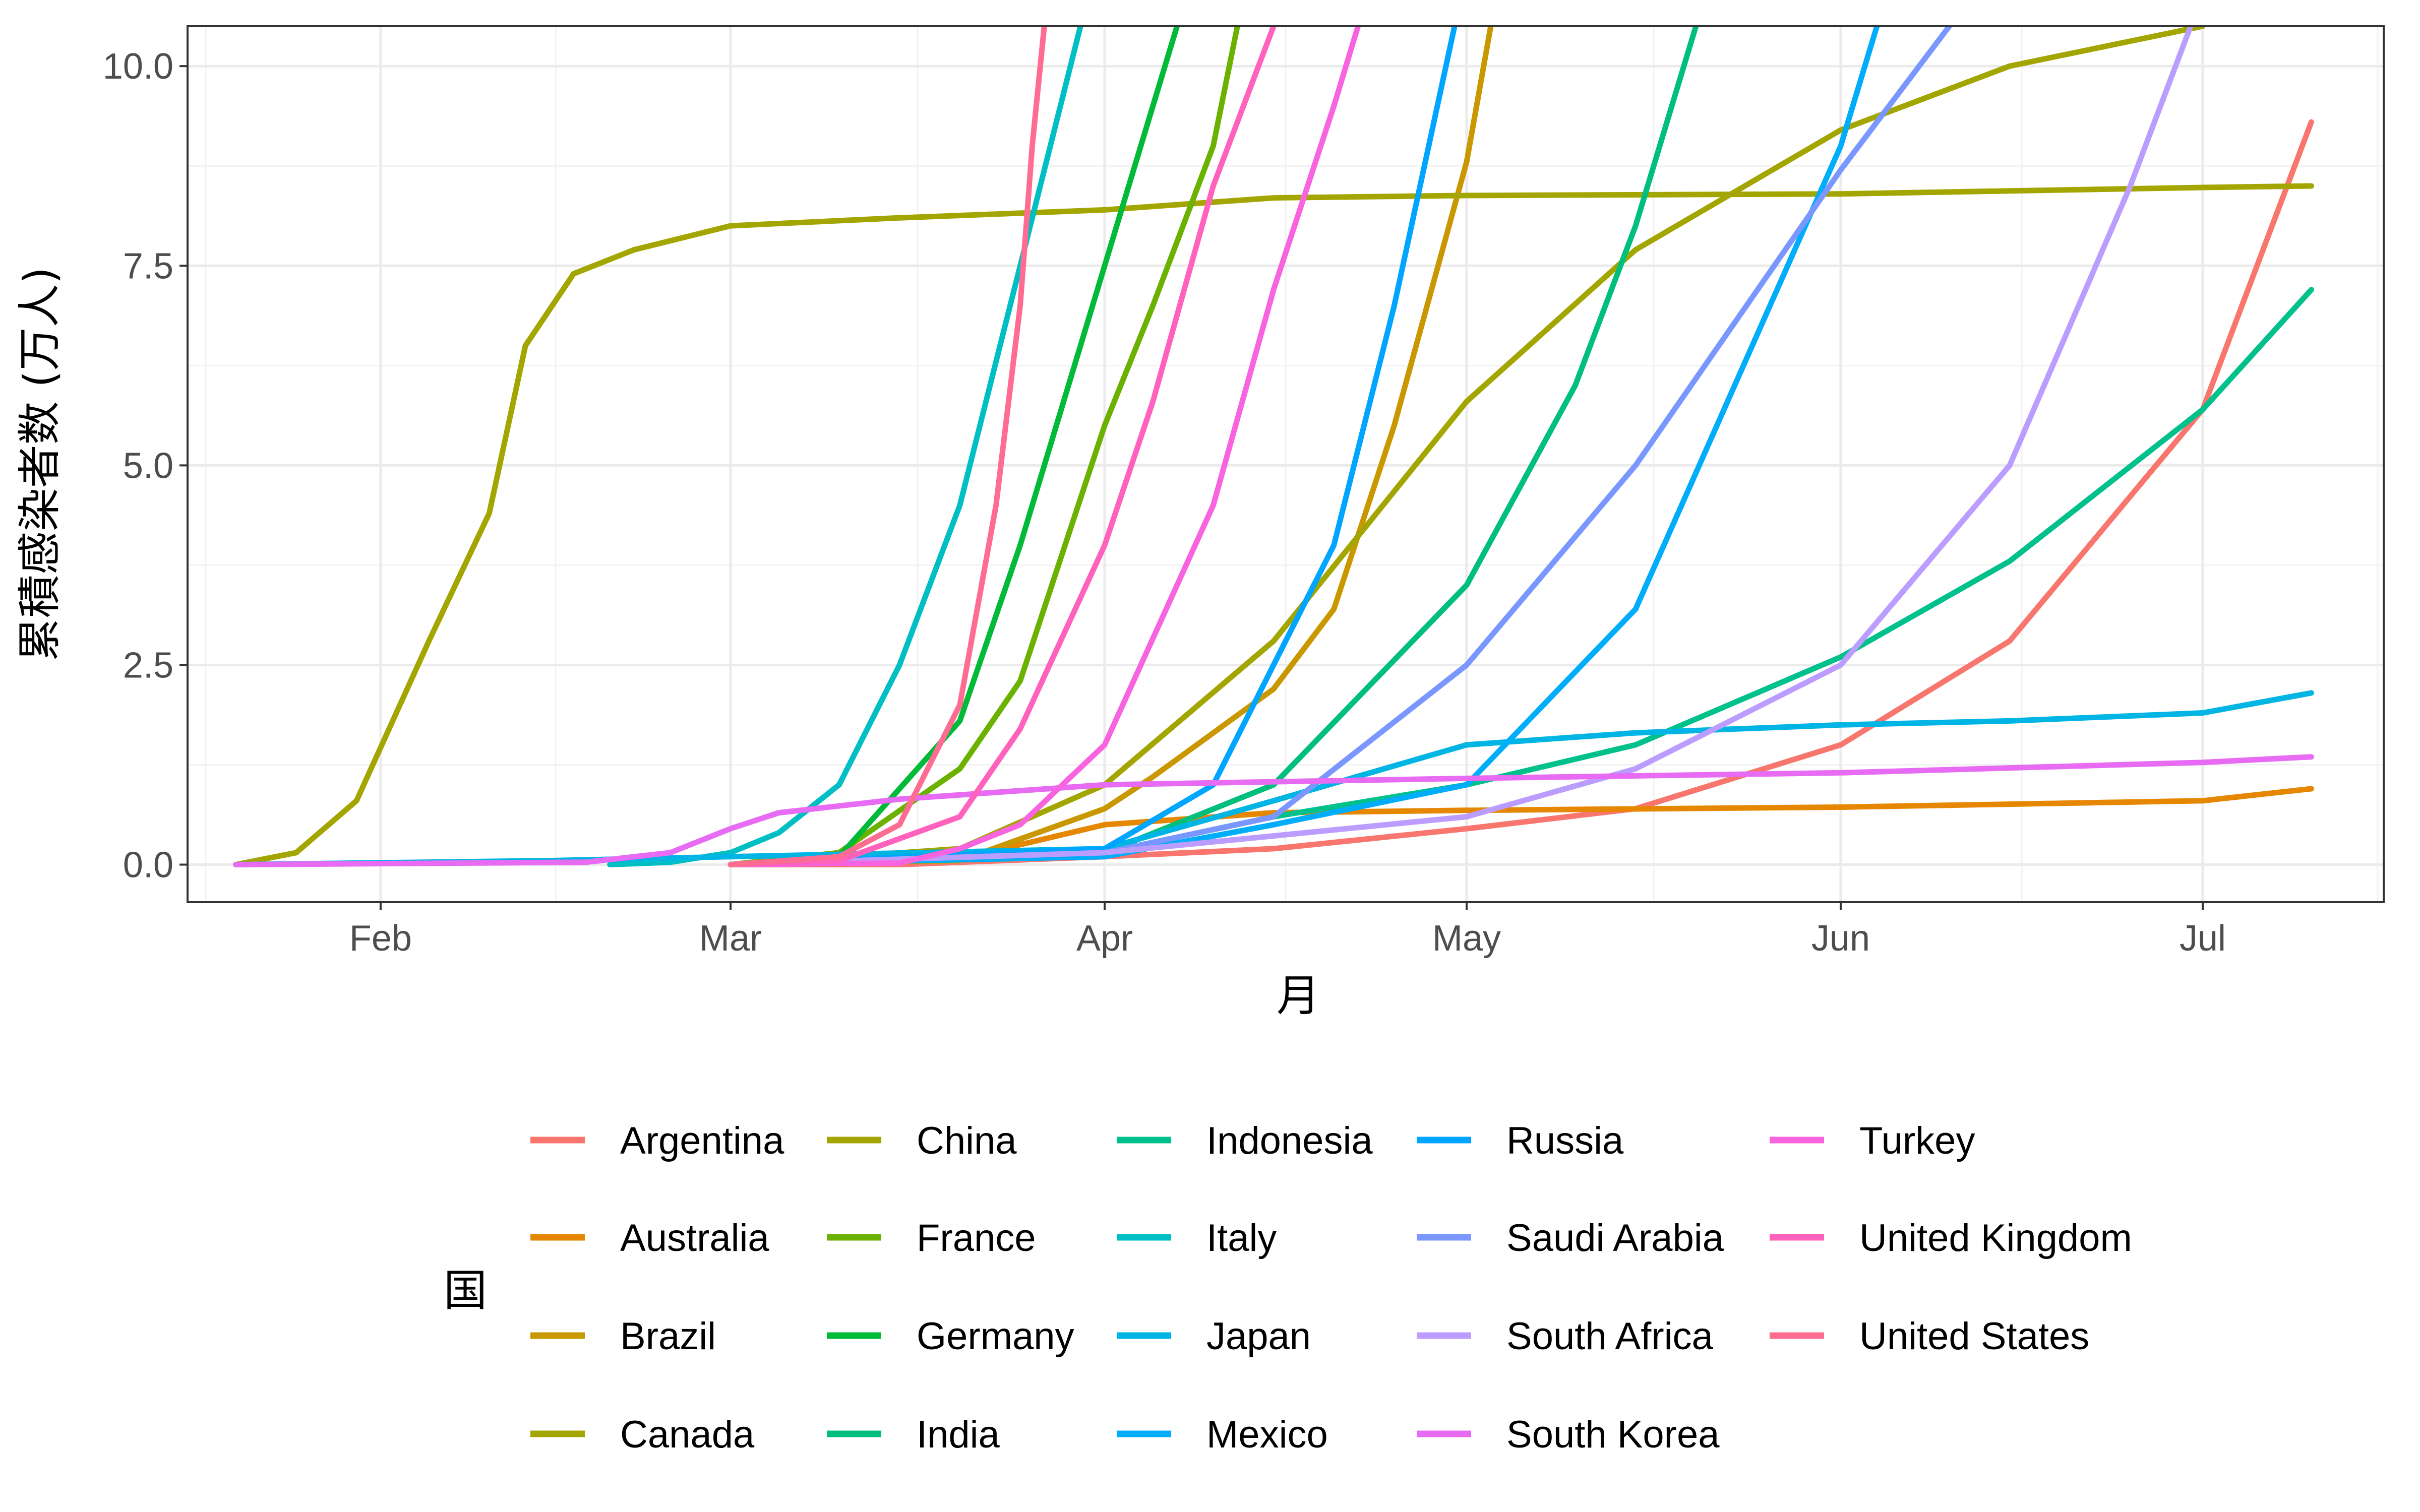 The width and height of the screenshot is (2420, 1512). Describe the element at coordinates (668, 1336) in the screenshot. I see `legend-label: Brazil` at that location.